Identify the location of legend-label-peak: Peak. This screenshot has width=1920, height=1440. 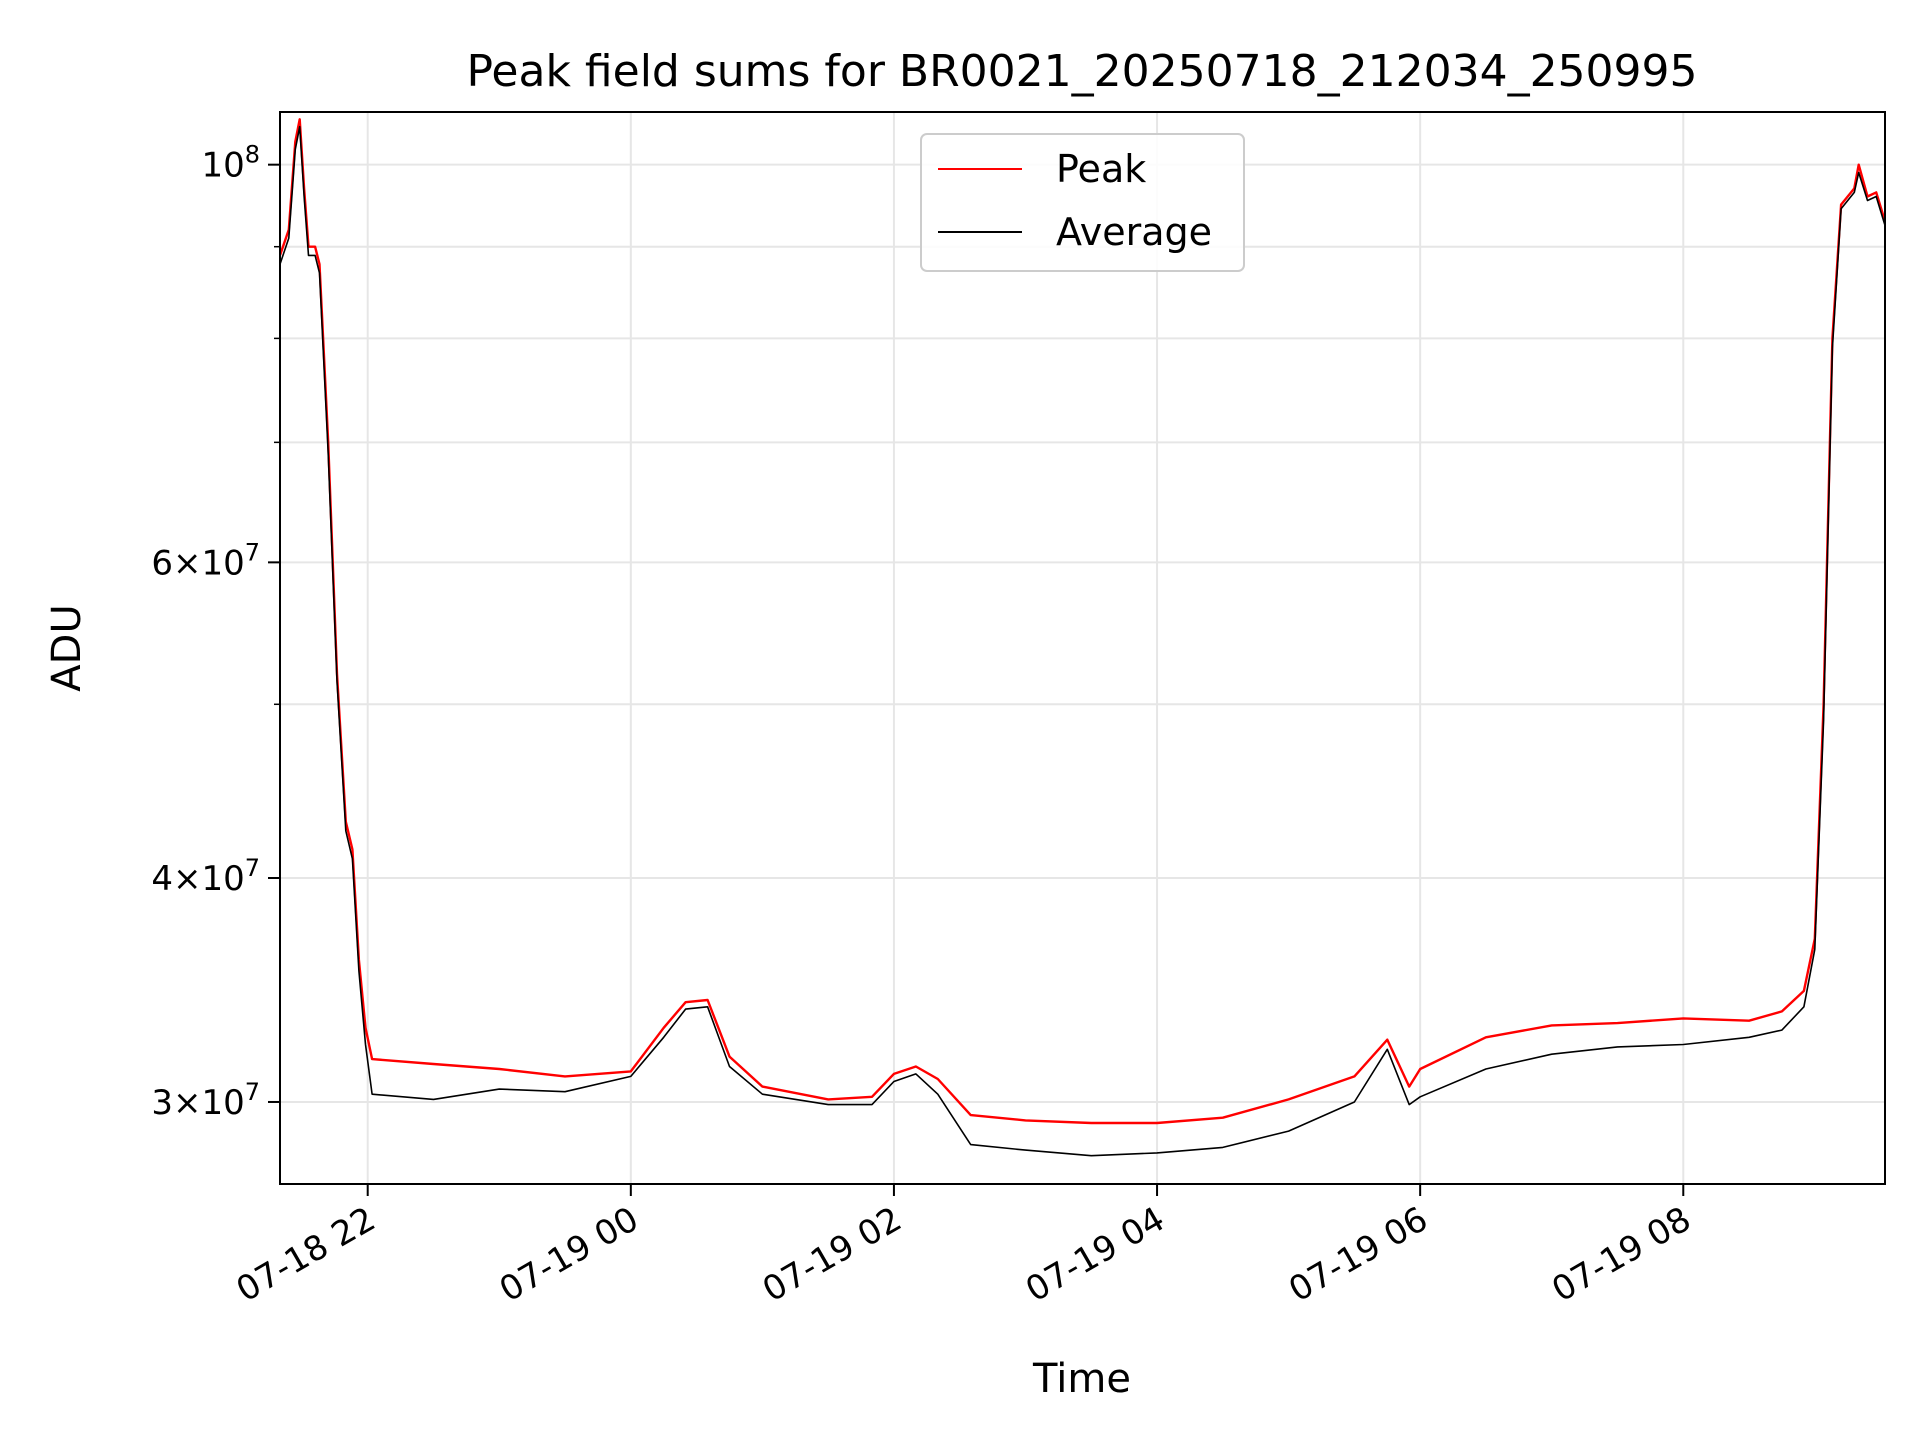
(1101, 169).